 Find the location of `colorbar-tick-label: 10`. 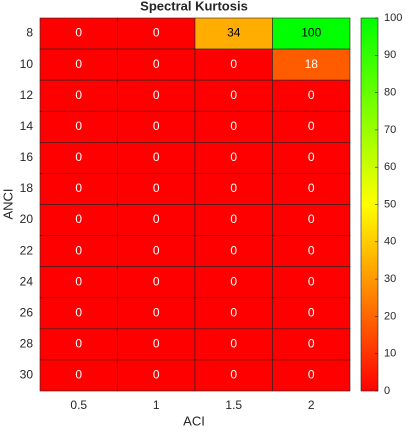

colorbar-tick-label: 10 is located at coordinates (390, 354).